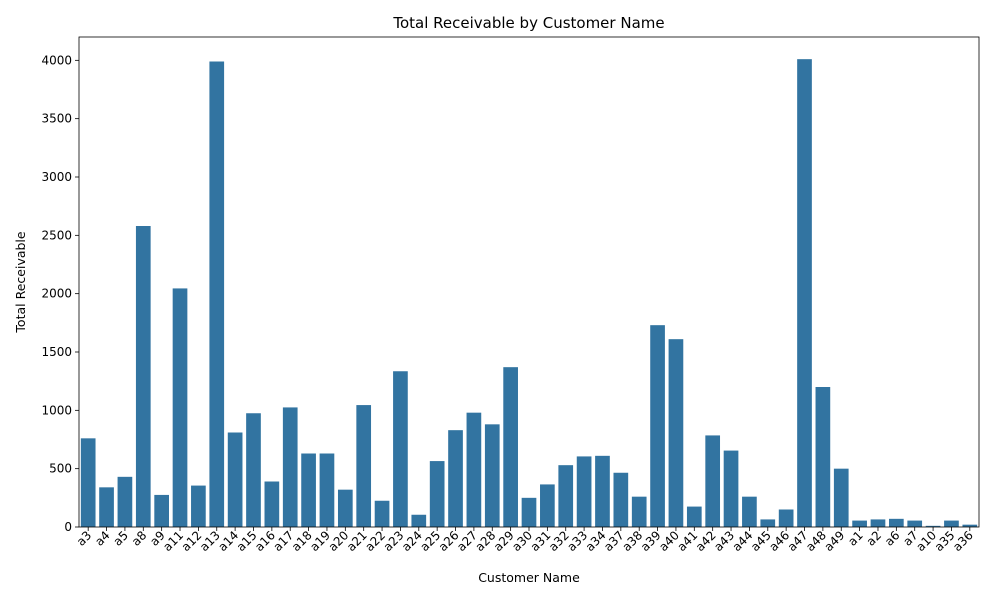 This screenshot has width=1000, height=600. I want to click on bar-a25, so click(437, 494).